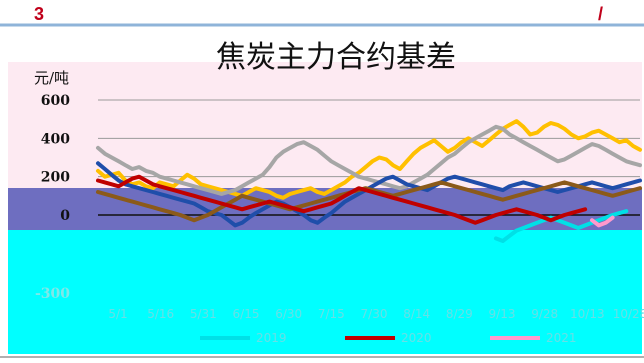 The width and height of the screenshot is (644, 363). I want to click on y-tick-labels: -300 0 200 400 600, so click(52, 197).